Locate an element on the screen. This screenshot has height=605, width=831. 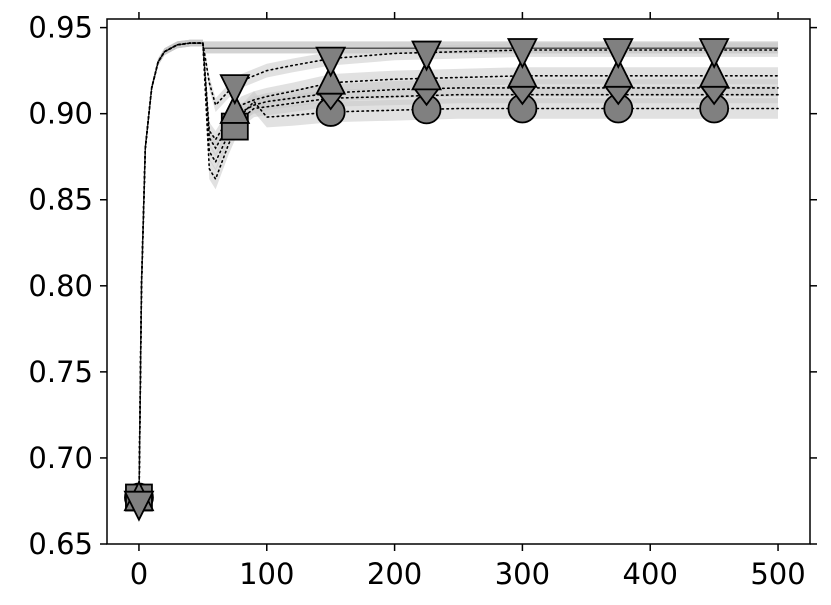
x-tick-label-1: 100 is located at coordinates (266, 574).